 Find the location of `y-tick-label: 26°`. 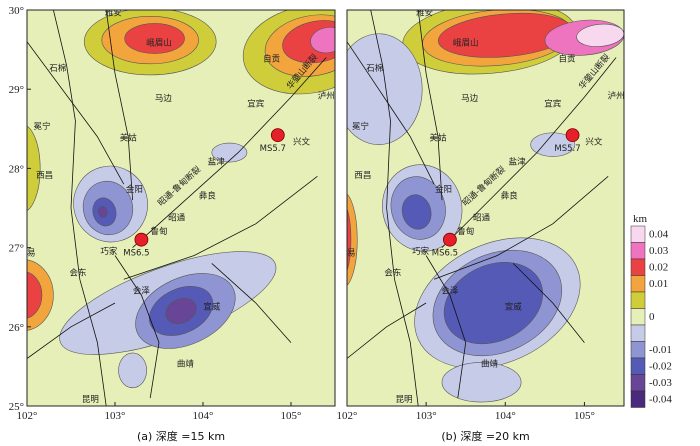

y-tick-label: 26° is located at coordinates (16, 328).